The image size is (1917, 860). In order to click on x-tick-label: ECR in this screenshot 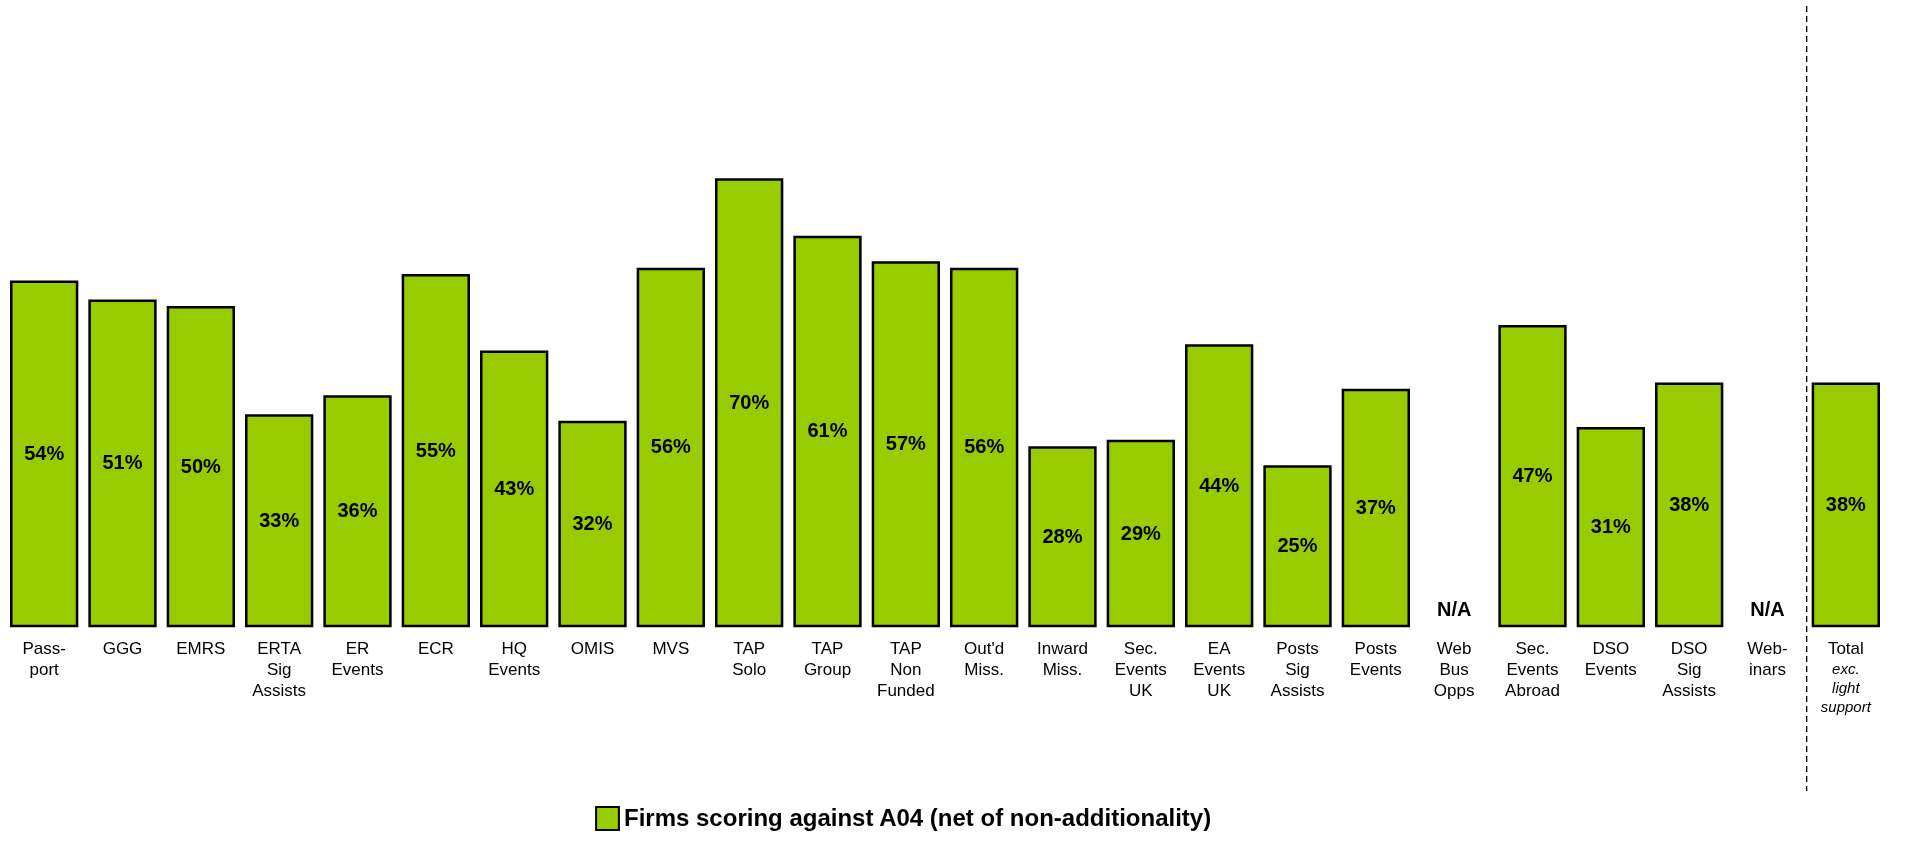, I will do `click(435, 648)`.